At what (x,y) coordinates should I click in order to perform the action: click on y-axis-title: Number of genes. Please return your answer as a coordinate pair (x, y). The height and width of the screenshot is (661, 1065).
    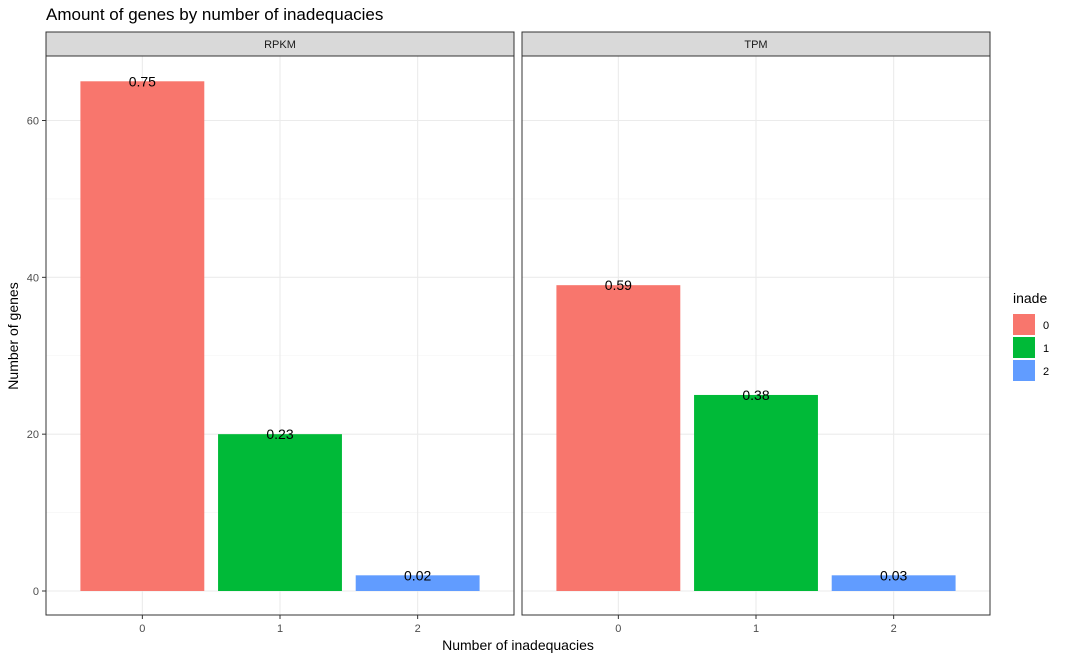
    Looking at the image, I should click on (13, 335).